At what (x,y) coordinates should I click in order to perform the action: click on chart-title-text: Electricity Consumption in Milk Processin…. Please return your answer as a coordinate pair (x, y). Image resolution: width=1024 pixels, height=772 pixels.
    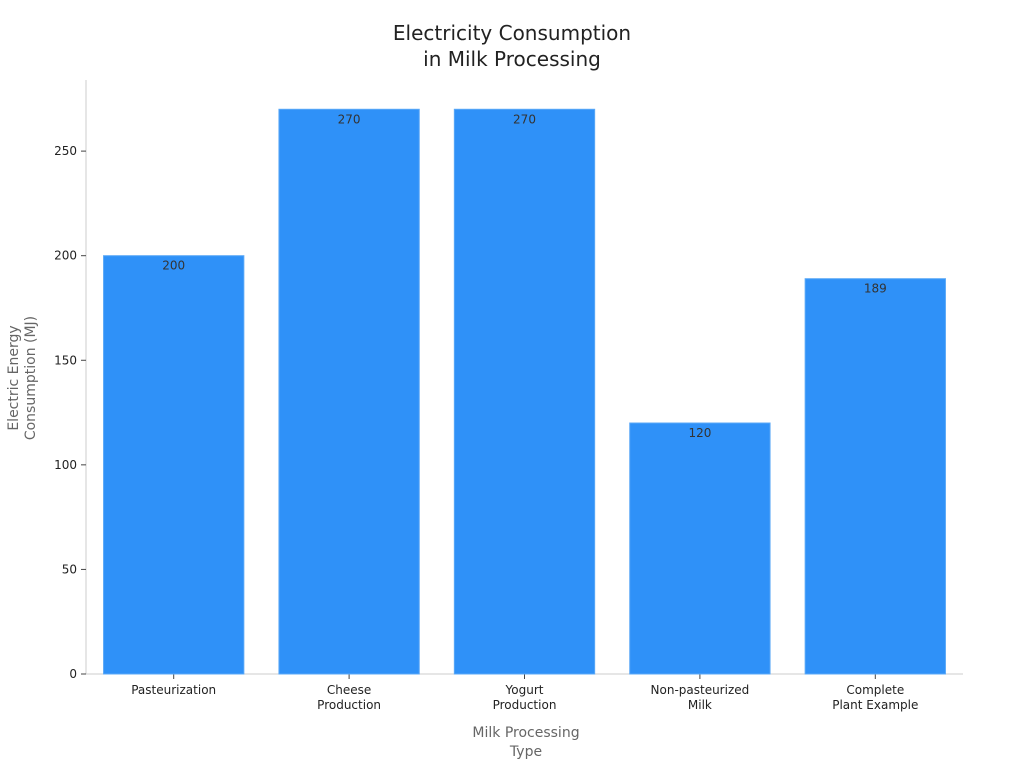
    Looking at the image, I should click on (512, 46).